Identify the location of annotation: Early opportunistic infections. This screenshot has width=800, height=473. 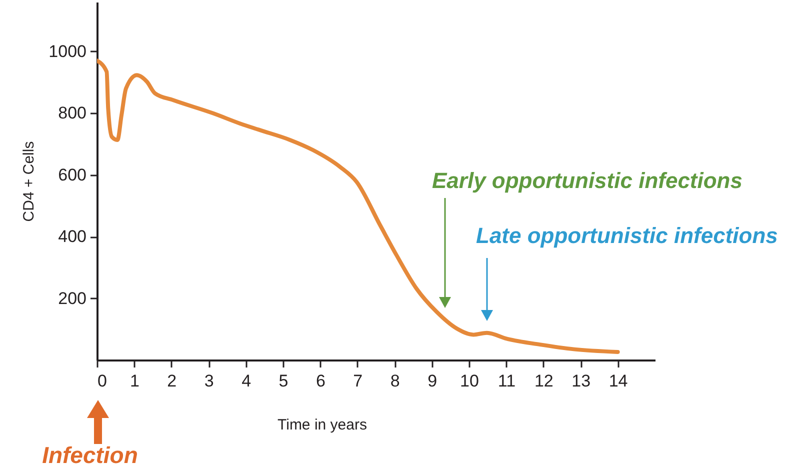
(587, 180).